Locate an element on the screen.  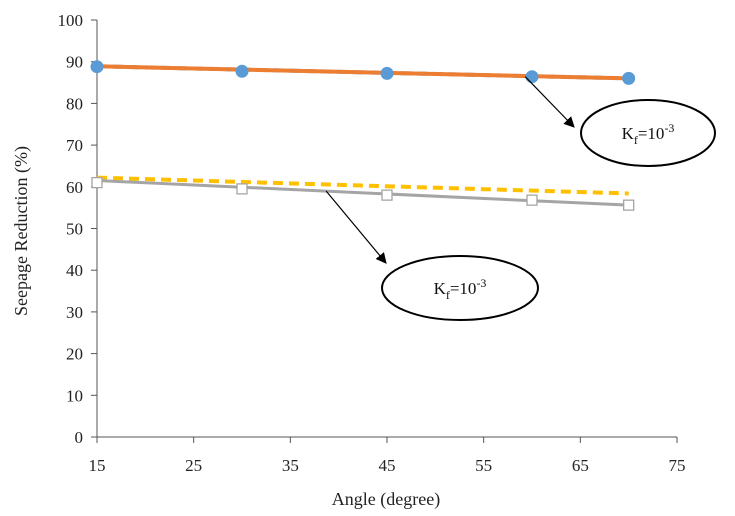
series-3-trendline is located at coordinates (362, 185).